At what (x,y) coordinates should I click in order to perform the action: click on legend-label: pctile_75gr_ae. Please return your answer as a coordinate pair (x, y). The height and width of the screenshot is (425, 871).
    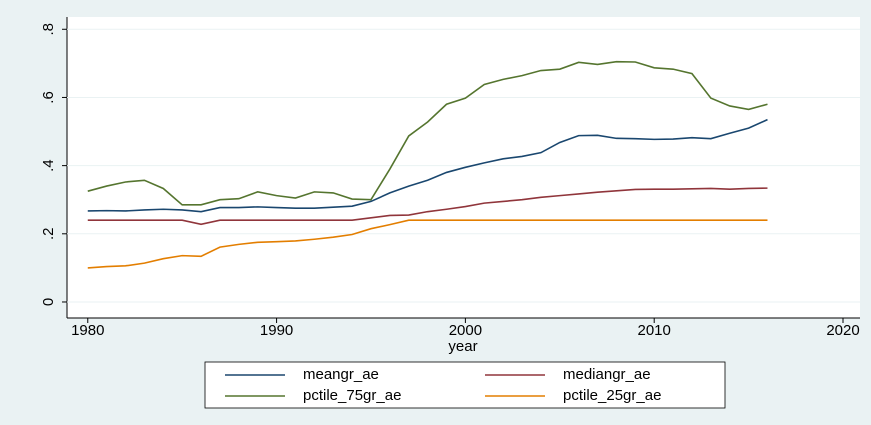
    Looking at the image, I should click on (352, 395).